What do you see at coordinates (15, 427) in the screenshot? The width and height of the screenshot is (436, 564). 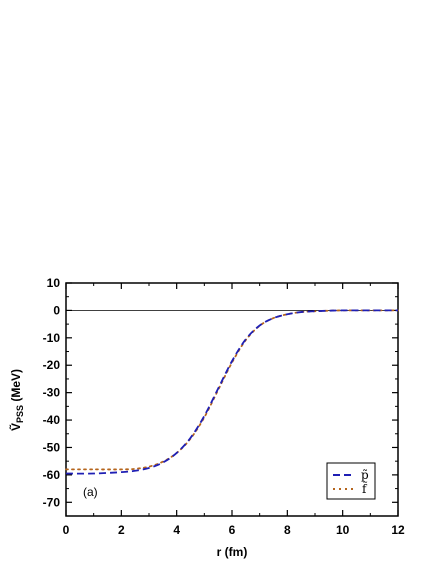 I see `y-axis-label-symbol: Ṽ` at bounding box center [15, 427].